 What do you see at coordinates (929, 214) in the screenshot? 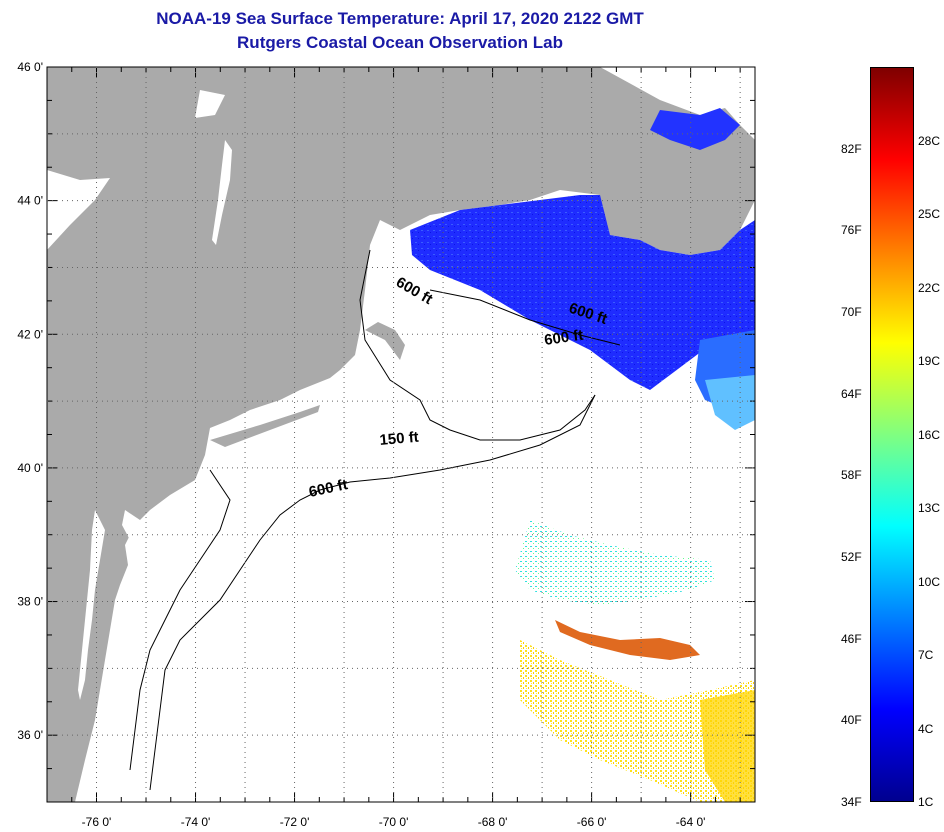
I see `colorbar-c-label: 25C` at bounding box center [929, 214].